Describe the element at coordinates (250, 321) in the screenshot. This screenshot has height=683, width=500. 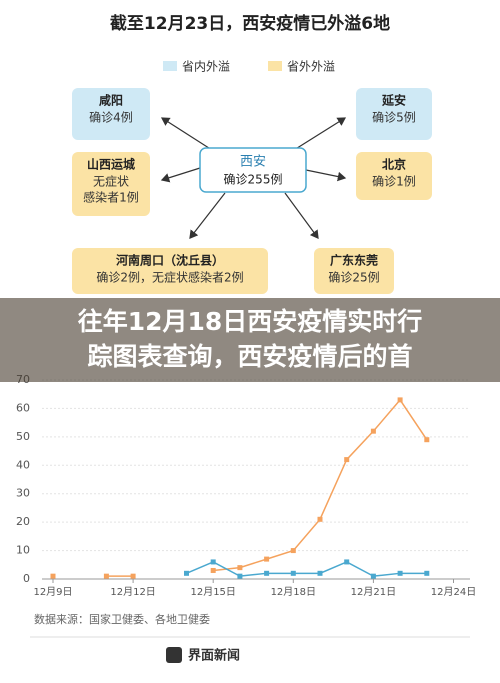
I see `banner-text: 往年12月18日西安疫情实时行` at that location.